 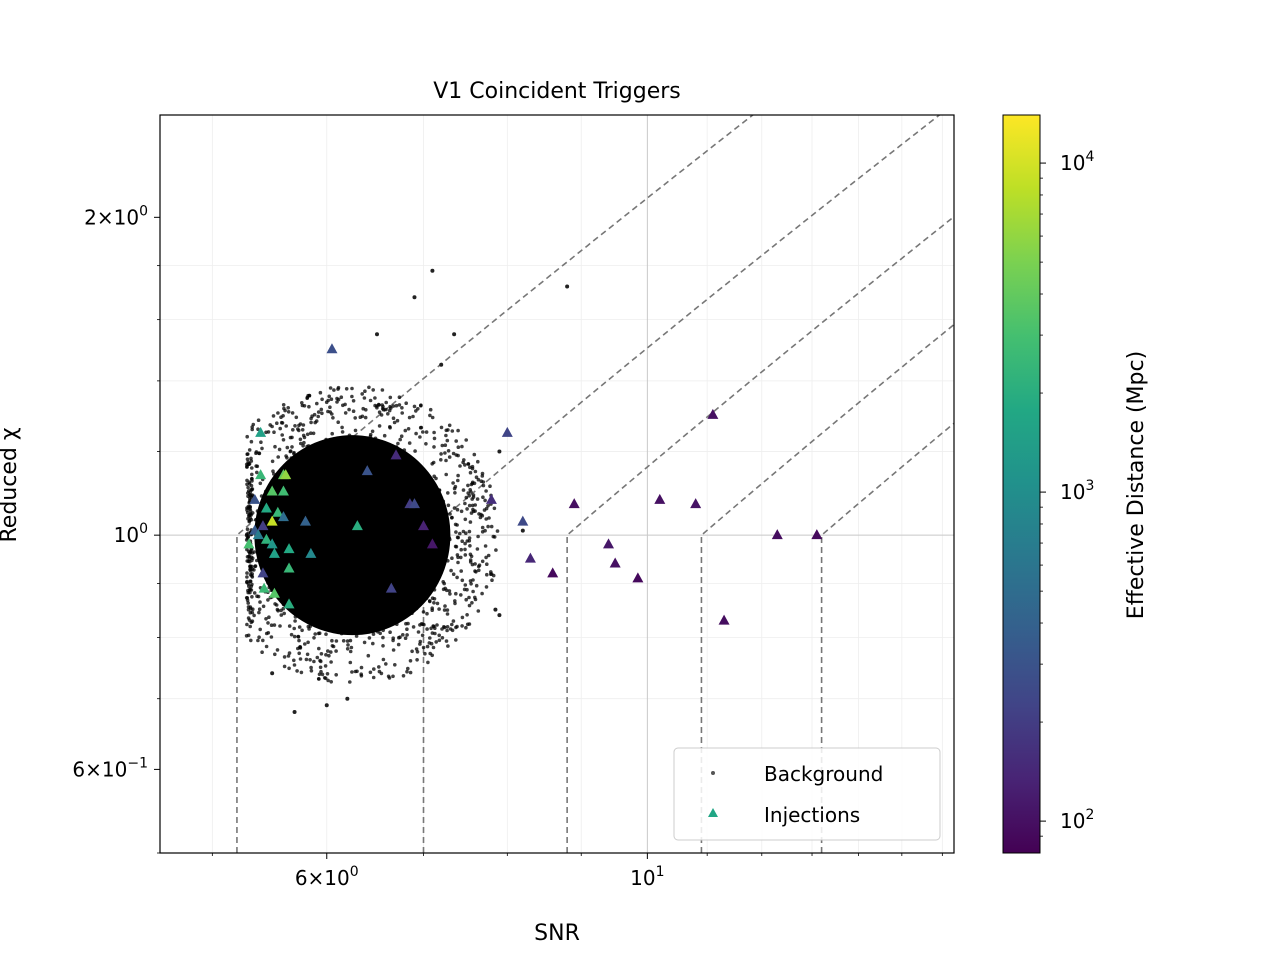 What do you see at coordinates (577, 871) in the screenshot?
I see `x-axis-ticks: 6×100 101` at bounding box center [577, 871].